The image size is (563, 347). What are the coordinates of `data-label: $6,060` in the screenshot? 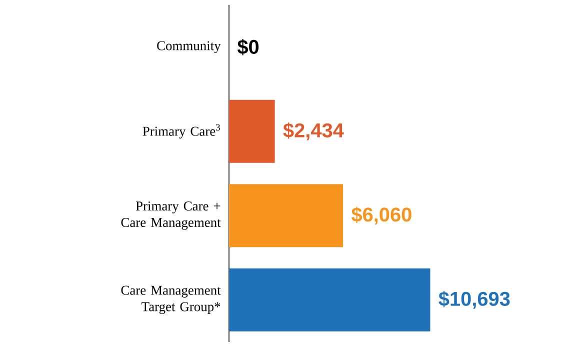 It's located at (382, 215).